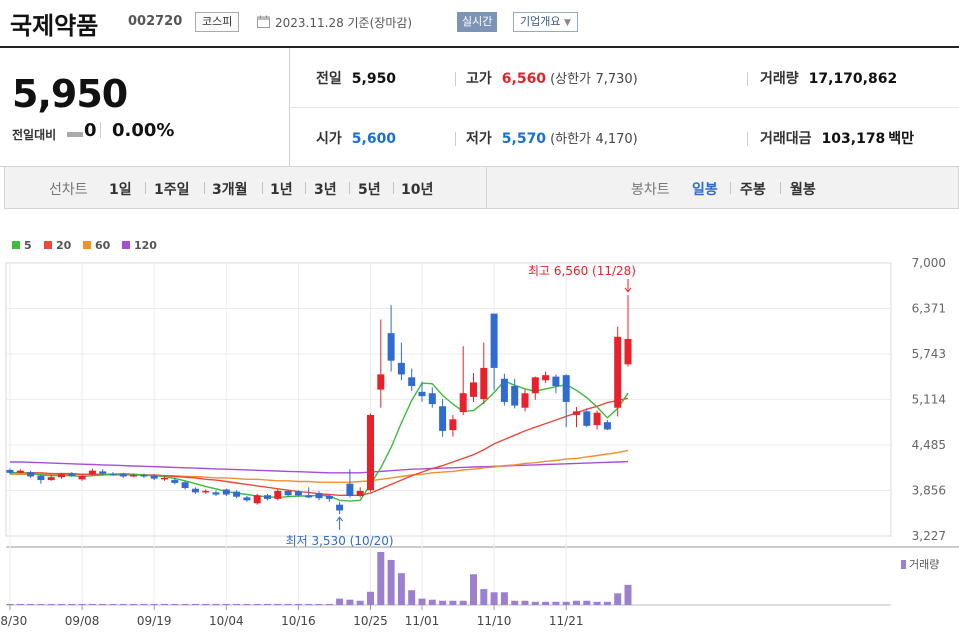 This screenshot has width=959, height=643. What do you see at coordinates (903, 564) in the screenshot?
I see `volume-legend-swatch` at bounding box center [903, 564].